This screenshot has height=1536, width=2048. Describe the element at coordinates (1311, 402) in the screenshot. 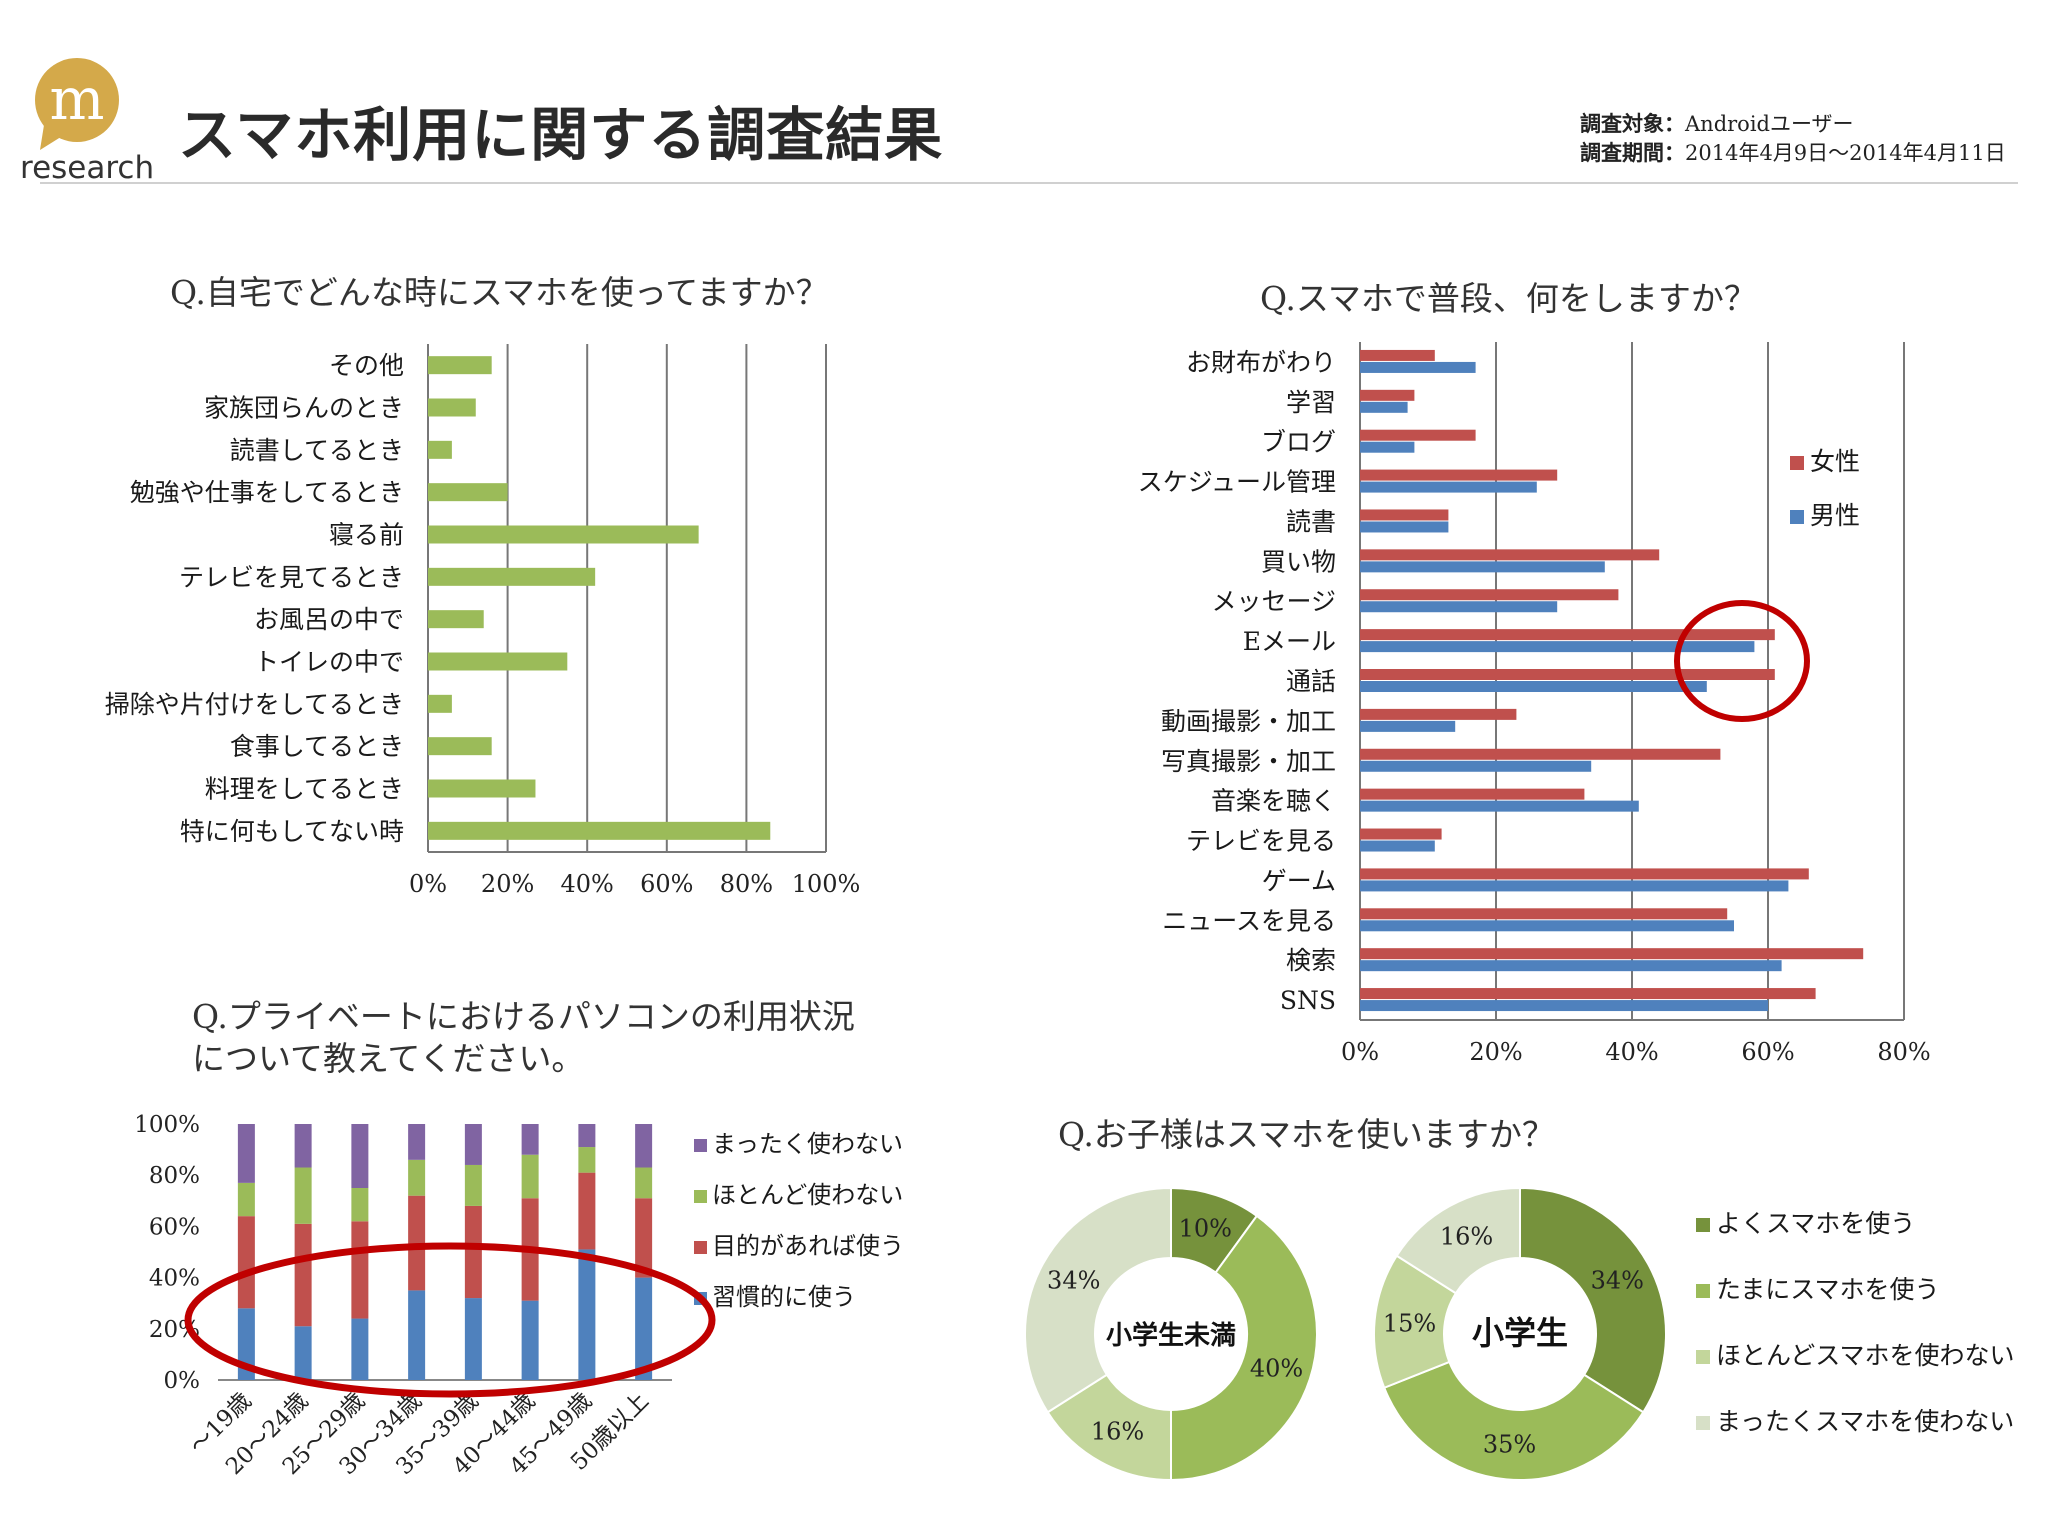

I see `category-label: 学習` at that location.